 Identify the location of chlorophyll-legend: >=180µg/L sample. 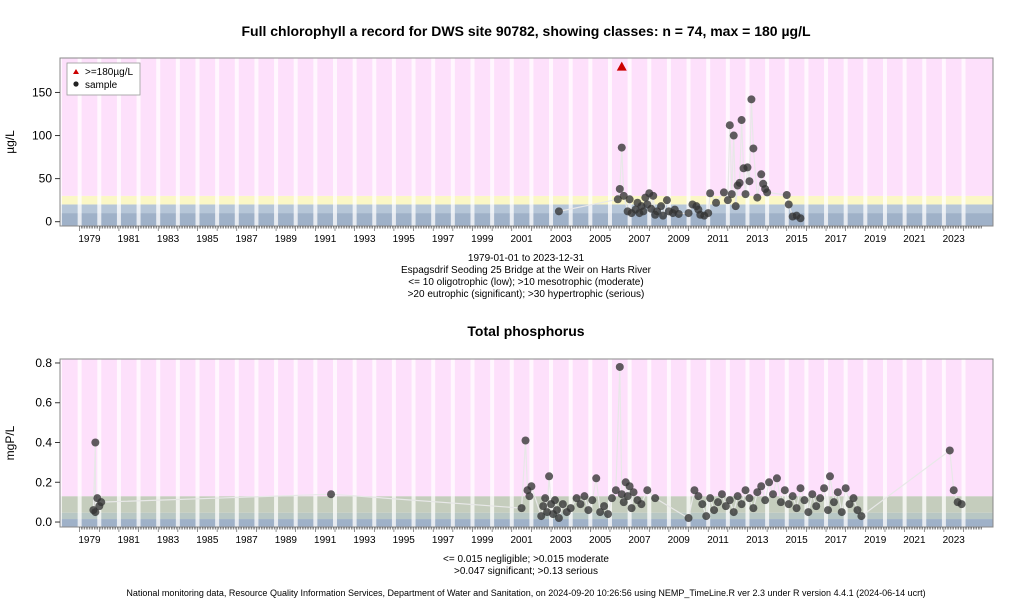
(103, 79).